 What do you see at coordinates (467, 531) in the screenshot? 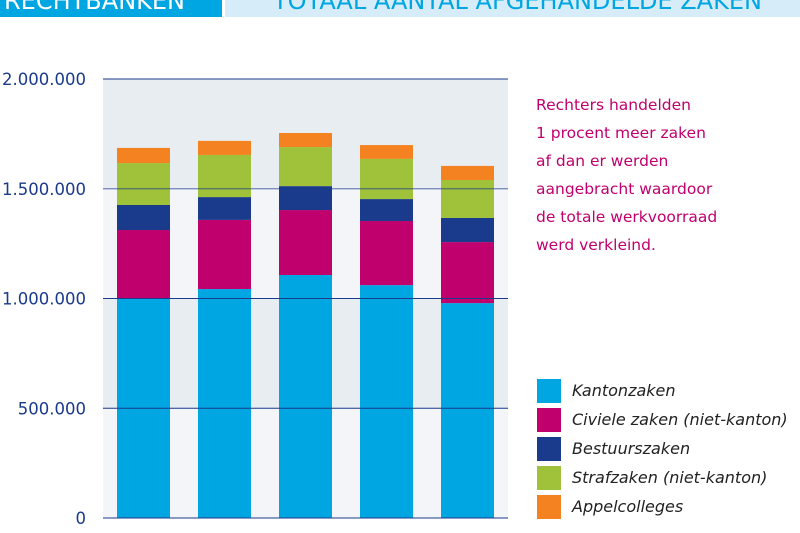
I see `x-tick-label: 2016` at bounding box center [467, 531].